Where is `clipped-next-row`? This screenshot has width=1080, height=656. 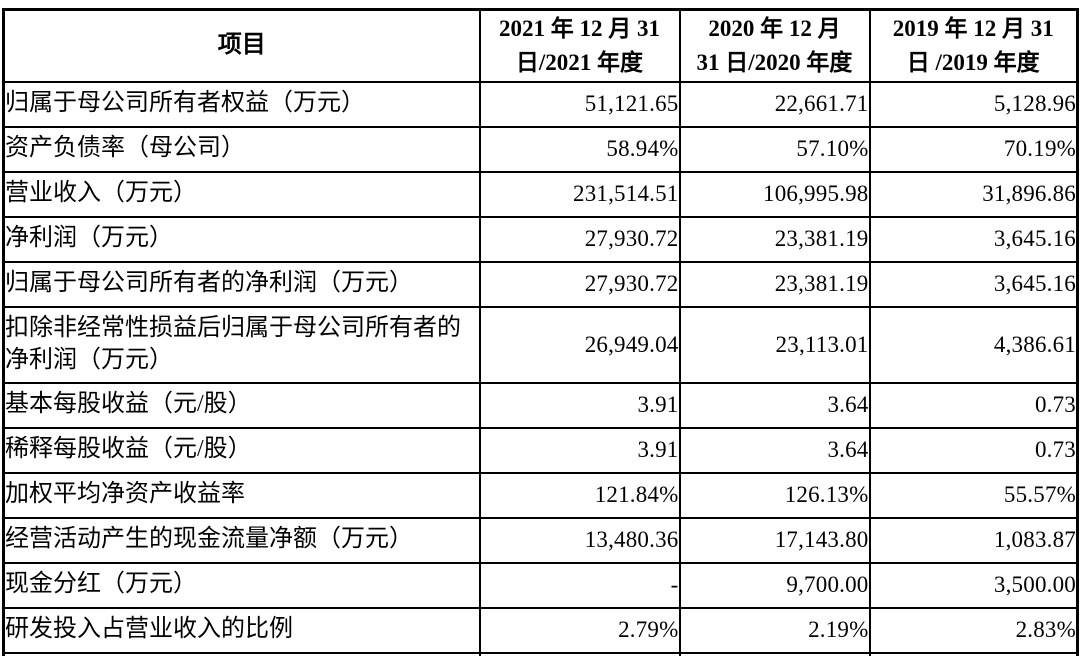
clipped-next-row is located at coordinates (540, 653).